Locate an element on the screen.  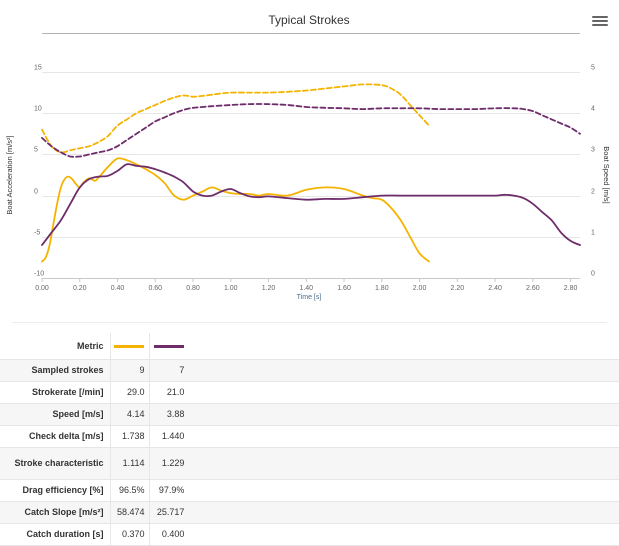
row-label: Speed [m/s] is located at coordinates (55, 414).